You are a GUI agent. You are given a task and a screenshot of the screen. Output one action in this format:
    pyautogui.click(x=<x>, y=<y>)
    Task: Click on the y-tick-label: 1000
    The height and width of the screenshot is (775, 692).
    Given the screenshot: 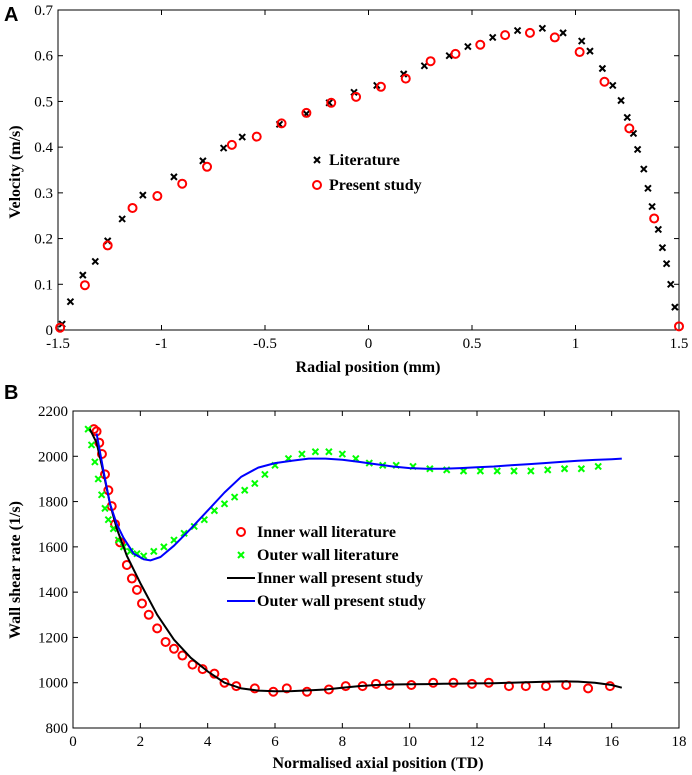 What is the action you would take?
    pyautogui.click(x=53, y=684)
    